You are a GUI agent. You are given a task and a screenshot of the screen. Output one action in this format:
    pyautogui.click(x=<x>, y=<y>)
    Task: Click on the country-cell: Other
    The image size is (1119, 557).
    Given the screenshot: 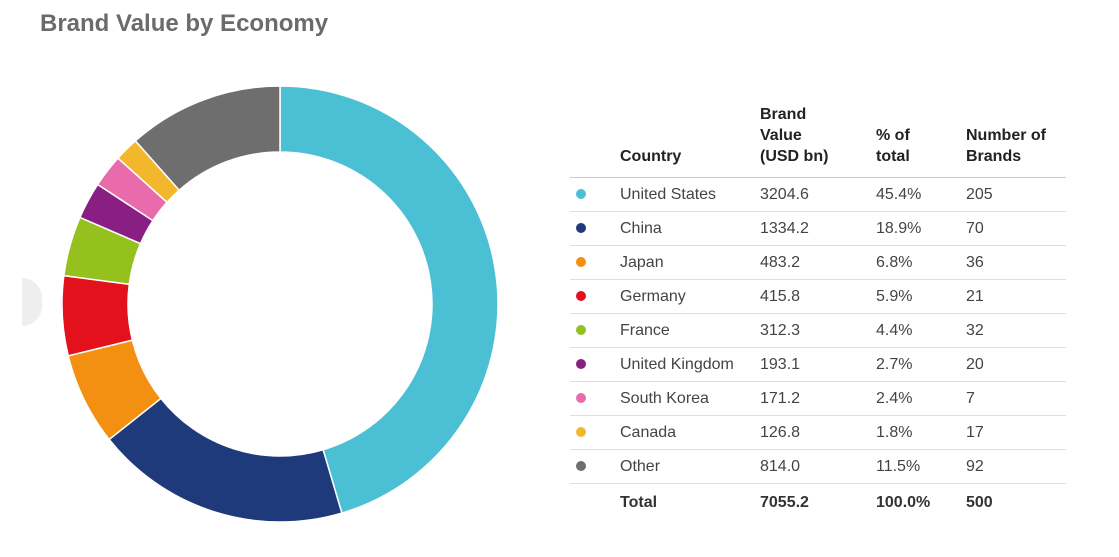 What is the action you would take?
    pyautogui.click(x=684, y=466)
    